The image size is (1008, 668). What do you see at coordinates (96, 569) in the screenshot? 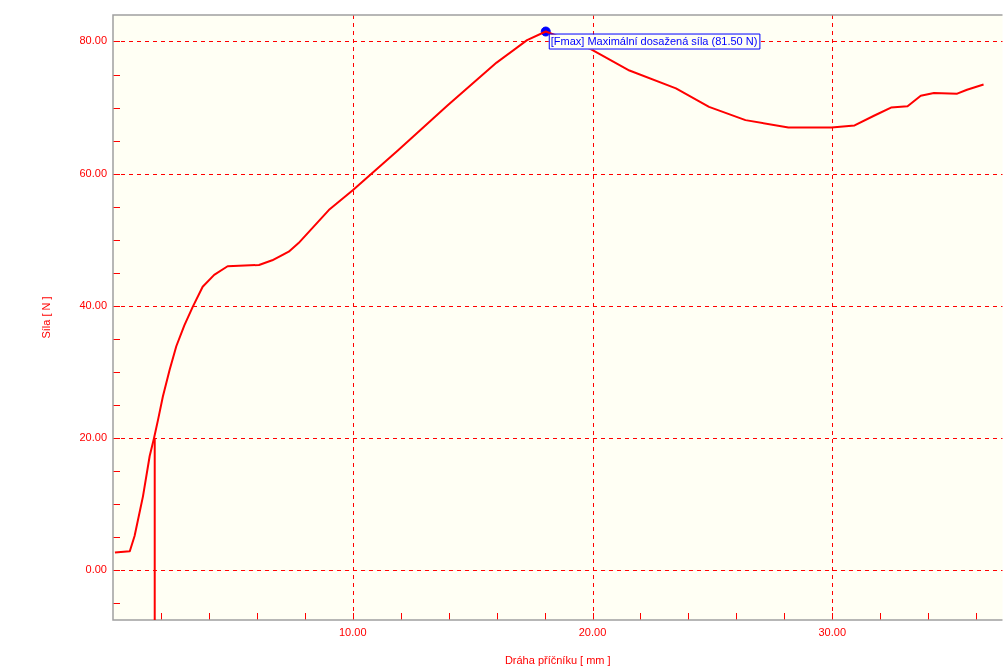
I see `y-tick-label: 0.00` at bounding box center [96, 569].